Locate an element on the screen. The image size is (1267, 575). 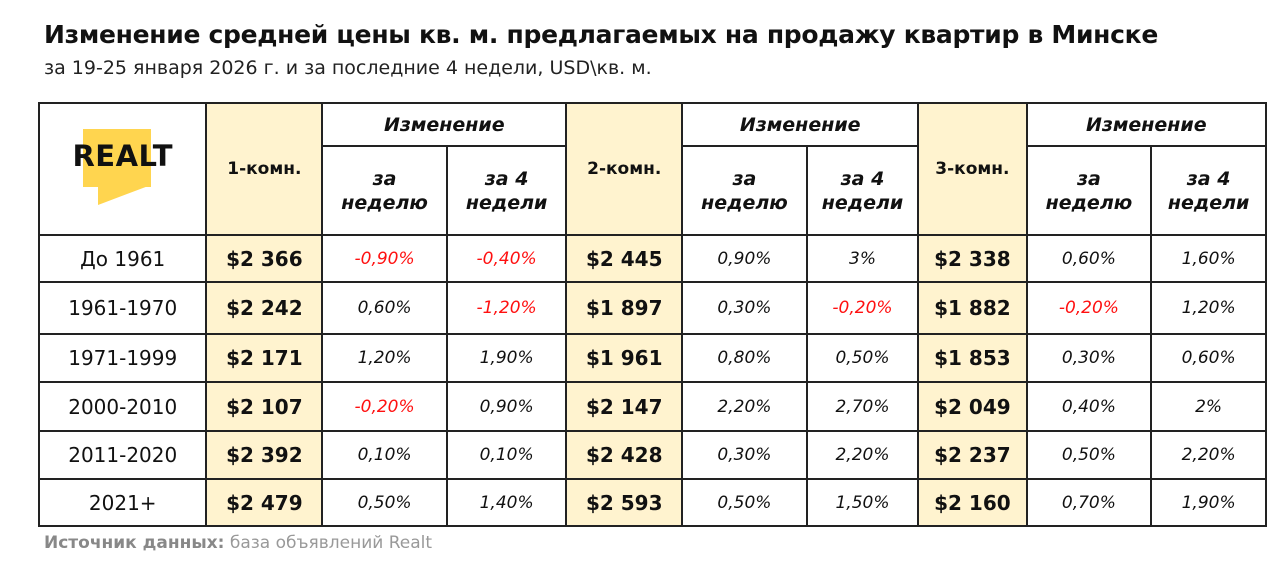
price-cell: $2 171 is located at coordinates (264, 358).